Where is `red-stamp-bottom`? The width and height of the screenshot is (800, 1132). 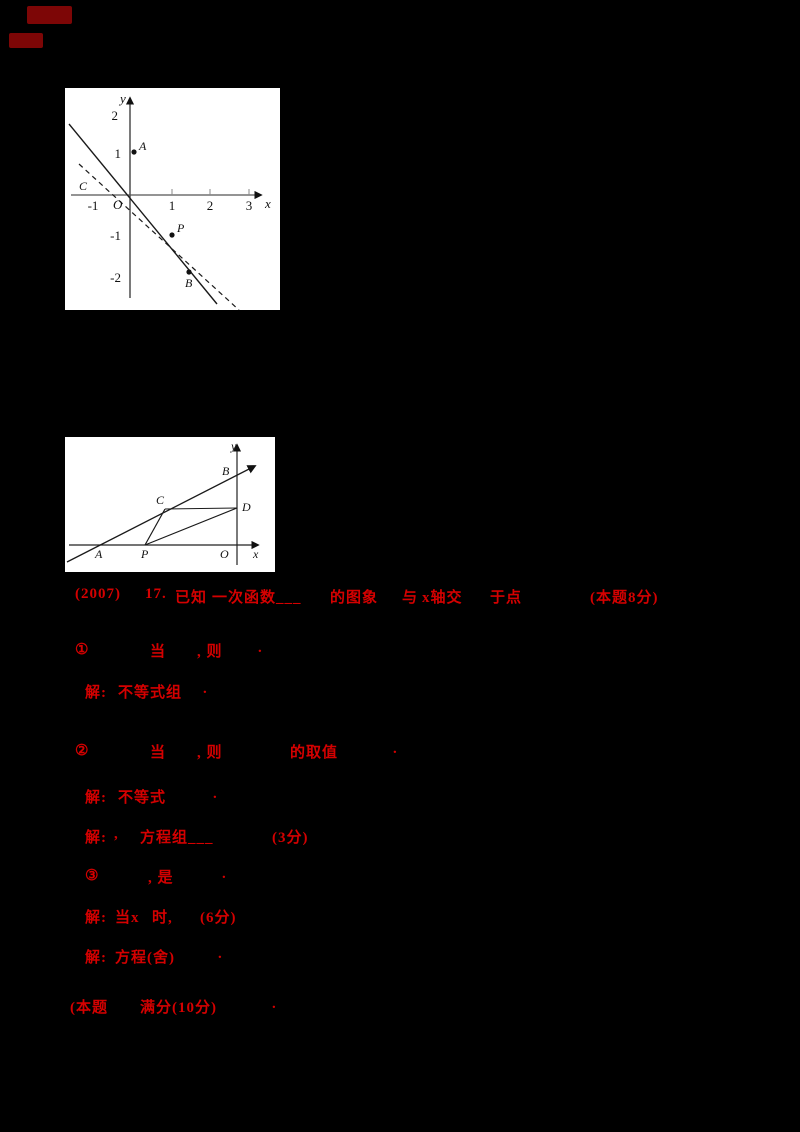
red-stamp-bottom is located at coordinates (26, 40).